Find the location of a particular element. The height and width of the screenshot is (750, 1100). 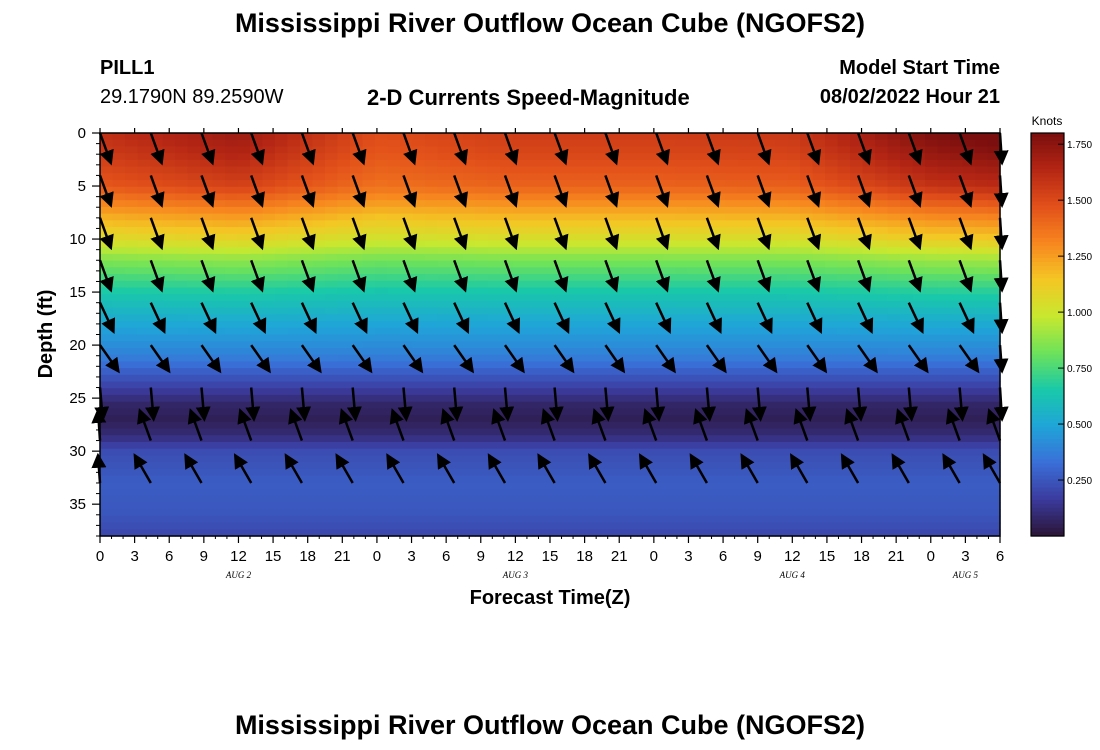

colorbar-segment is located at coordinates (1047, 445).